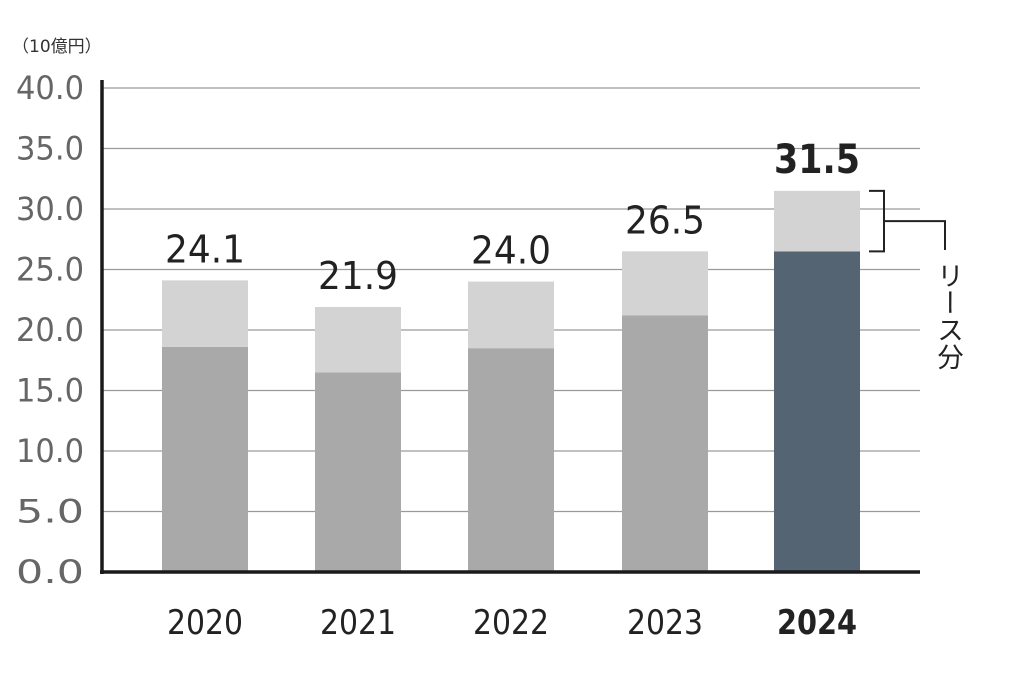 This screenshot has height=700, width=1015. Describe the element at coordinates (205, 459) in the screenshot. I see `bar-base-2020` at that location.